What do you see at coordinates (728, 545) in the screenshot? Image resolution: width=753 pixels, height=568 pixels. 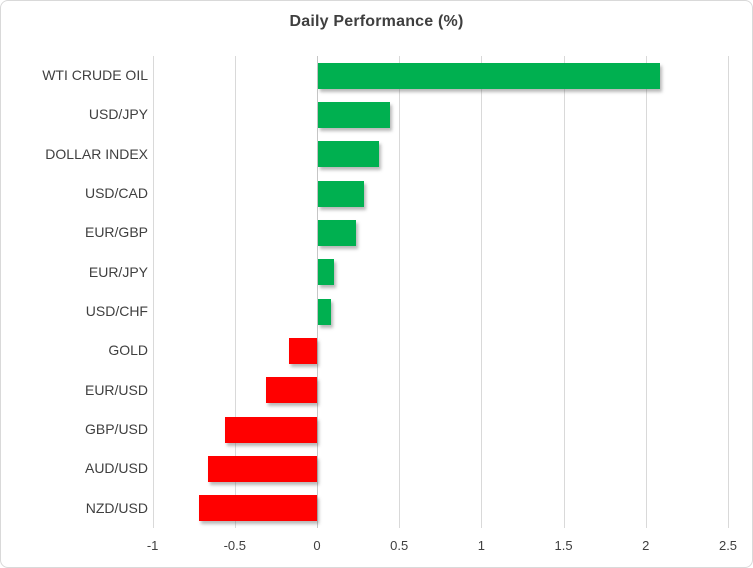 I see `x-tick-label: 2.5` at bounding box center [728, 545].